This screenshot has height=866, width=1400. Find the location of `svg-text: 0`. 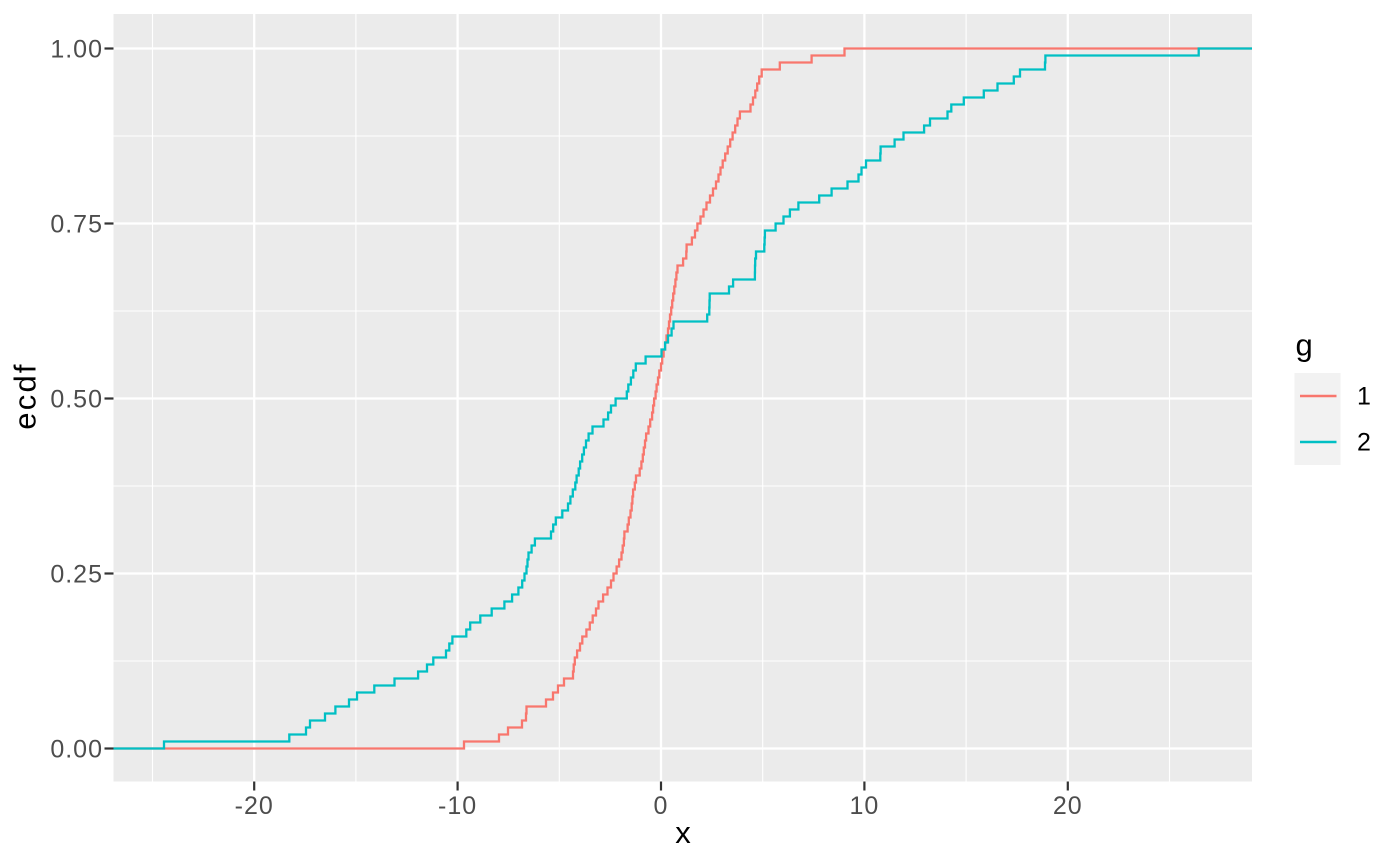

svg-text: 0 is located at coordinates (661, 806).